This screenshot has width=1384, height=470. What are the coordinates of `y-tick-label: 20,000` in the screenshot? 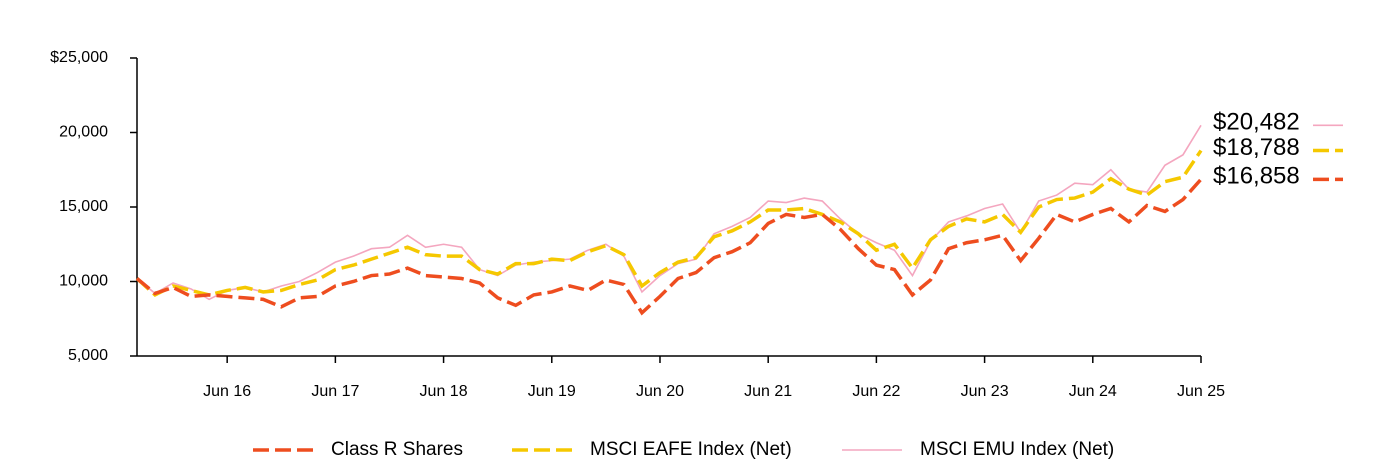 It's located at (83, 132).